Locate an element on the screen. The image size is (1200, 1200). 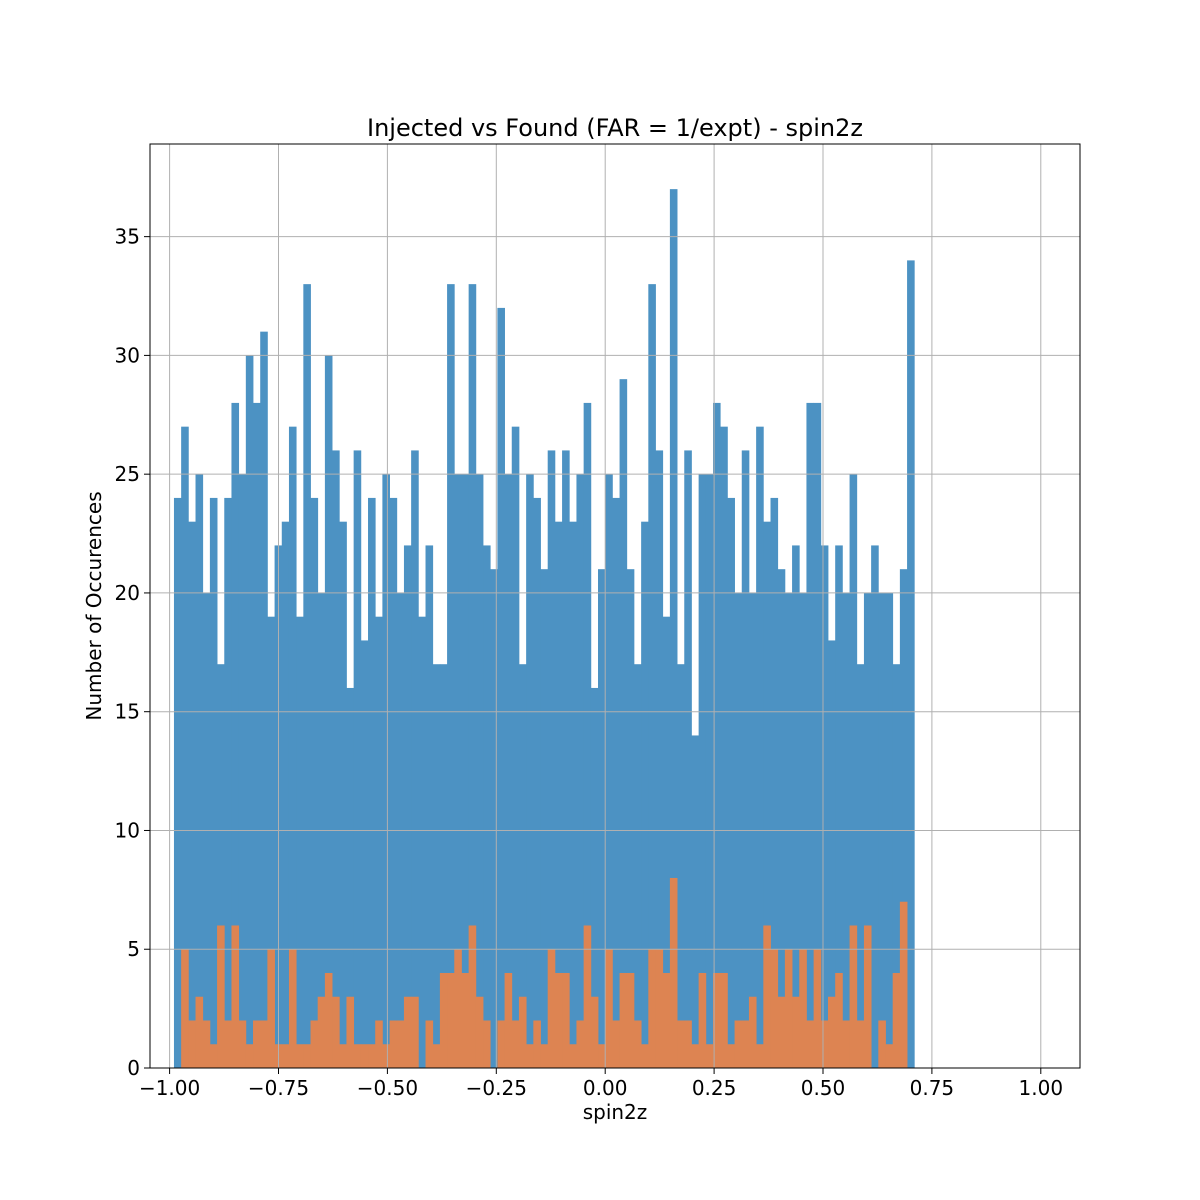
y-axis: 0 5 10 15 20 25 30 35 is located at coordinates (132, 652).